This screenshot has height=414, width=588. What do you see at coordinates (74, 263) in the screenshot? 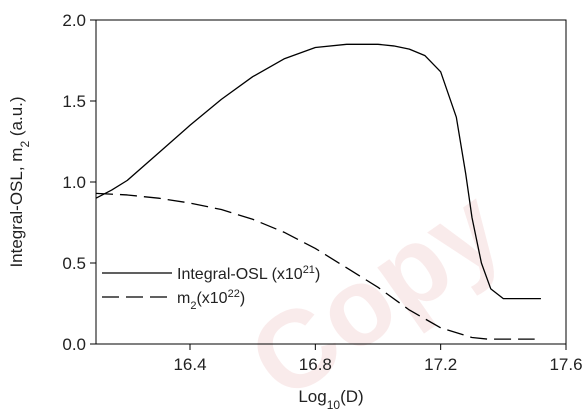
I see `y-tick-label: 0.5` at bounding box center [74, 263].